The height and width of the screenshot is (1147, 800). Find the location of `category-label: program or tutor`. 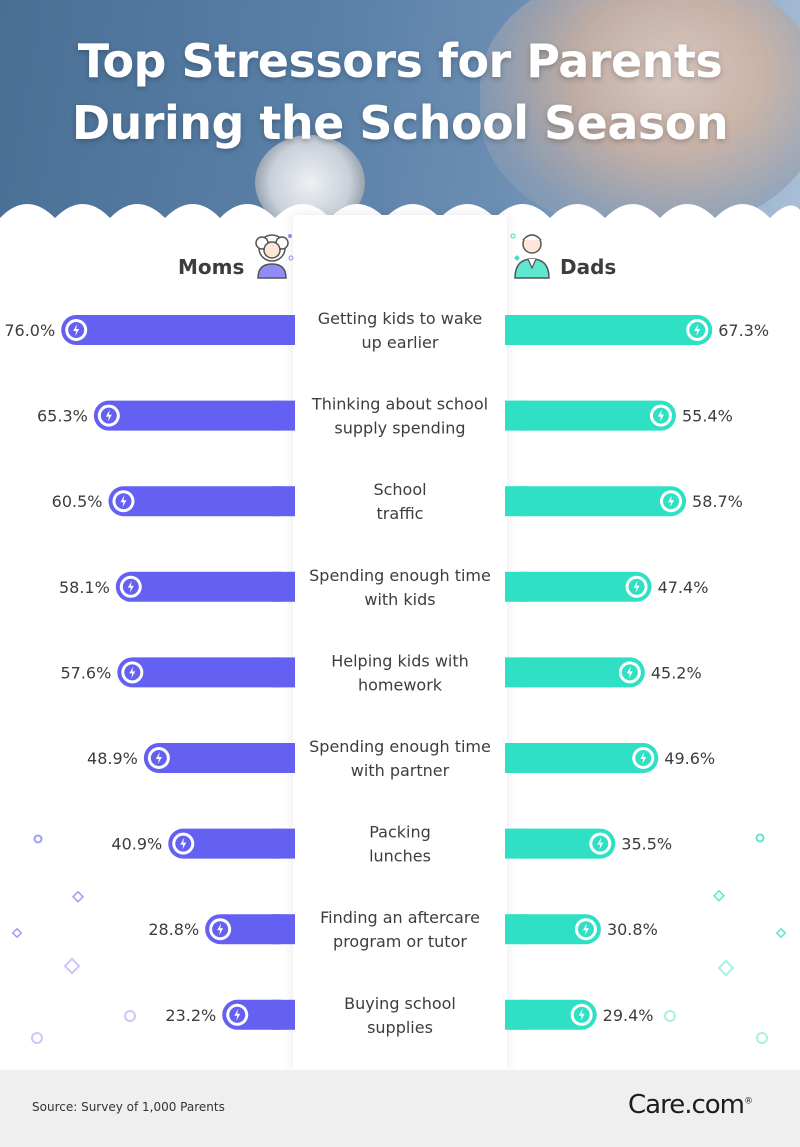

category-label: program or tutor is located at coordinates (400, 941).